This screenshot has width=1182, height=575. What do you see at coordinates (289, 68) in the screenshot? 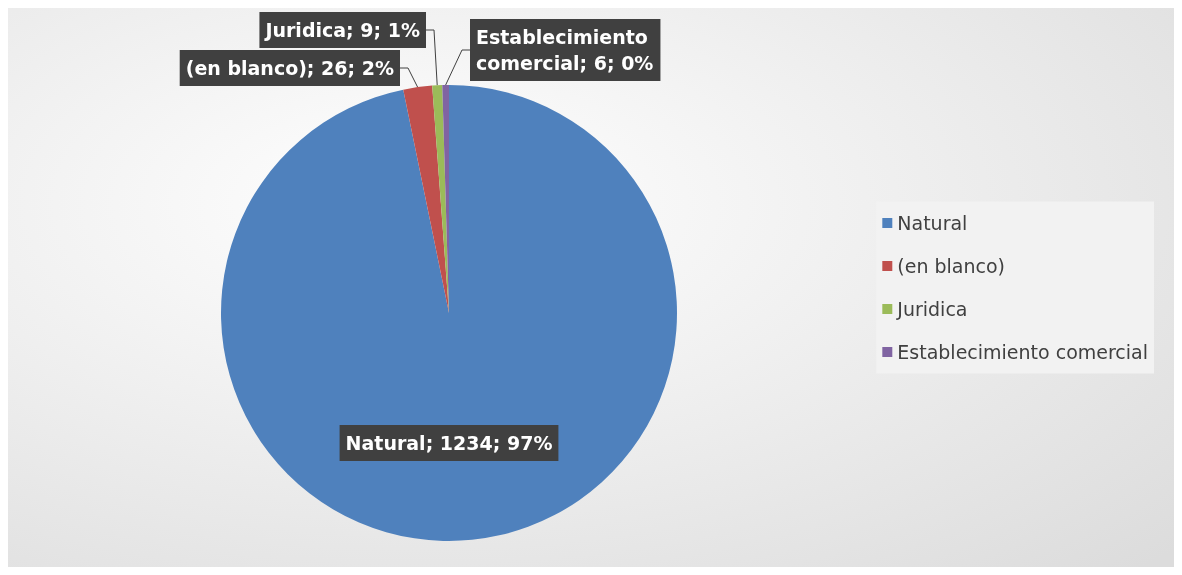
I see `data-label: (en blanco); 26; 2%` at bounding box center [289, 68].